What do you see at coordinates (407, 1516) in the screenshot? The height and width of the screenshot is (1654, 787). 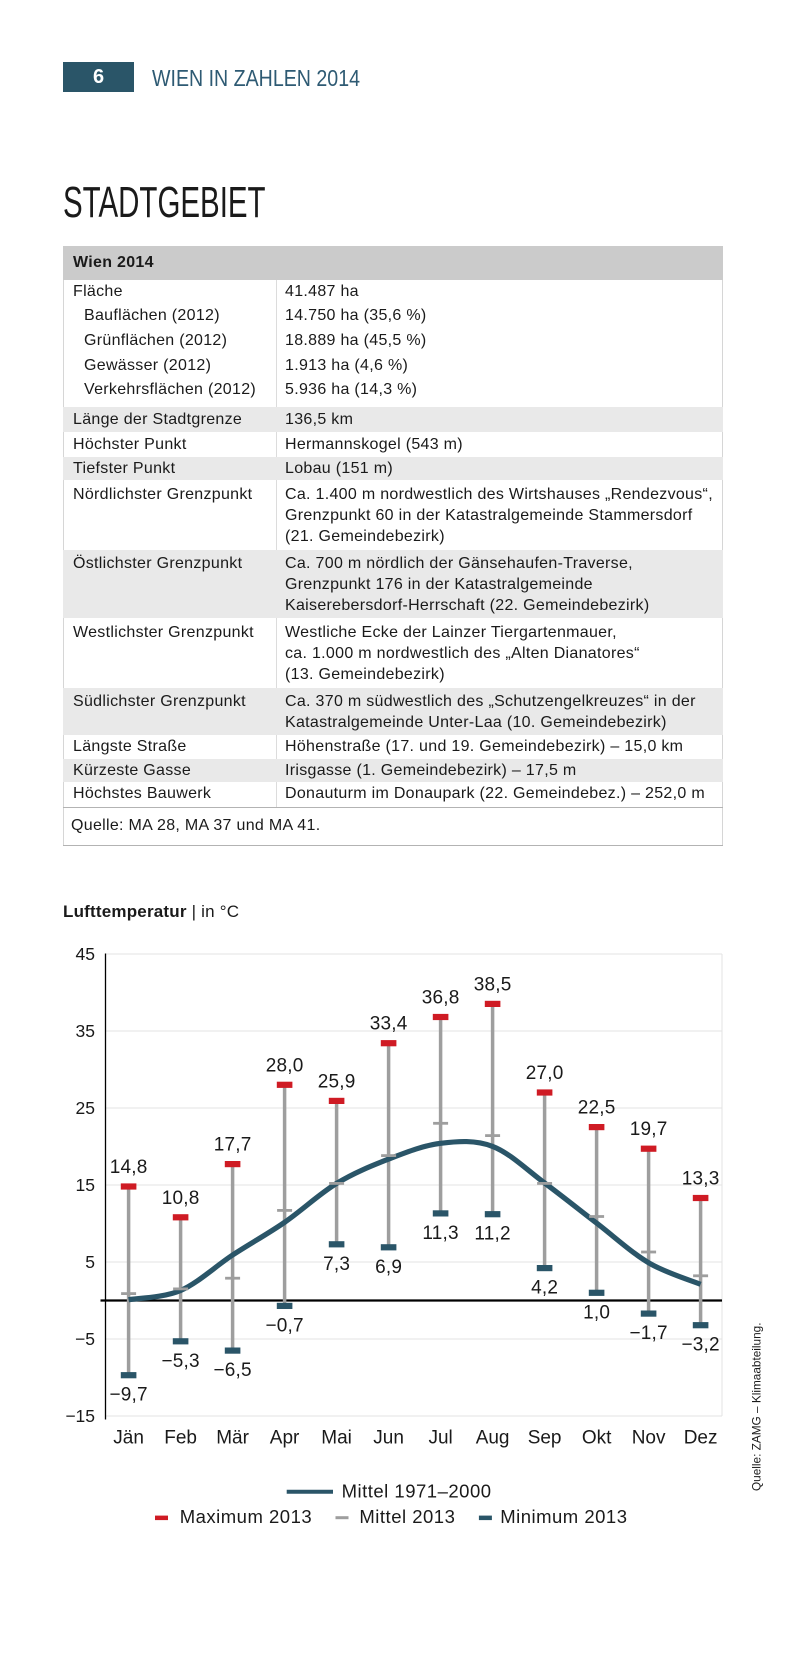 I see `svg-text: Mittel 2013` at bounding box center [407, 1516].